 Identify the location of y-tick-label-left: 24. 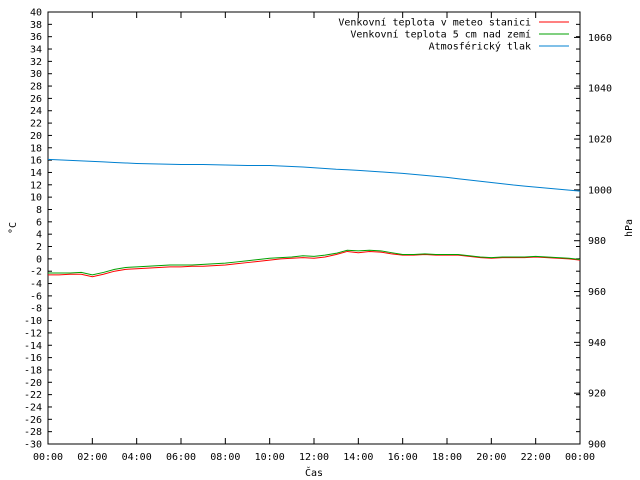
(36, 111).